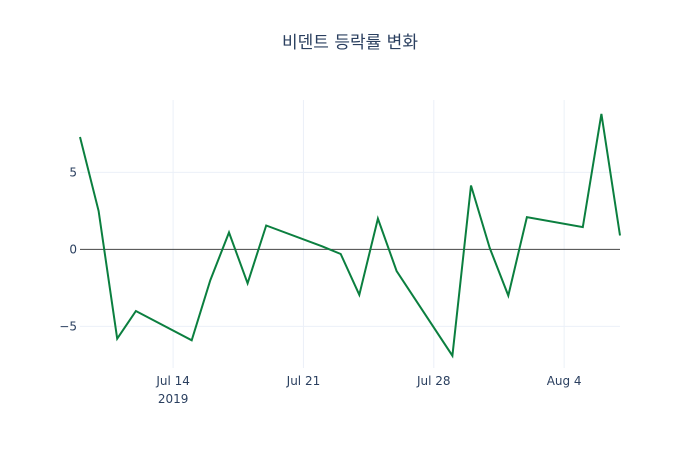 This screenshot has width=700, height=450. I want to click on y-tick-label: 0, so click(73, 249).